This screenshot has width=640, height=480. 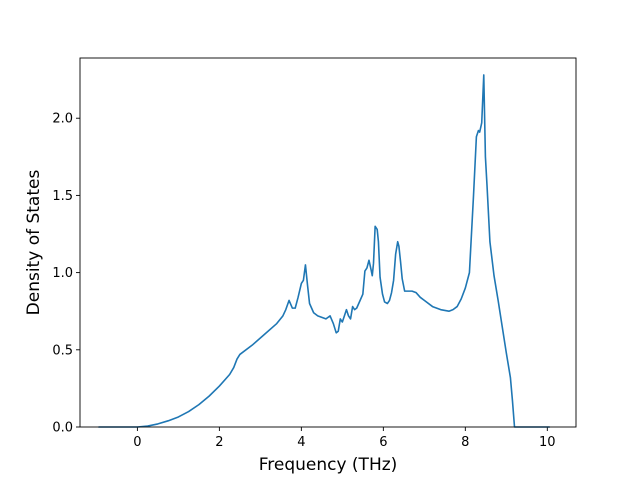 What do you see at coordinates (62, 119) in the screenshot?
I see `y-tick-label: 2.0` at bounding box center [62, 119].